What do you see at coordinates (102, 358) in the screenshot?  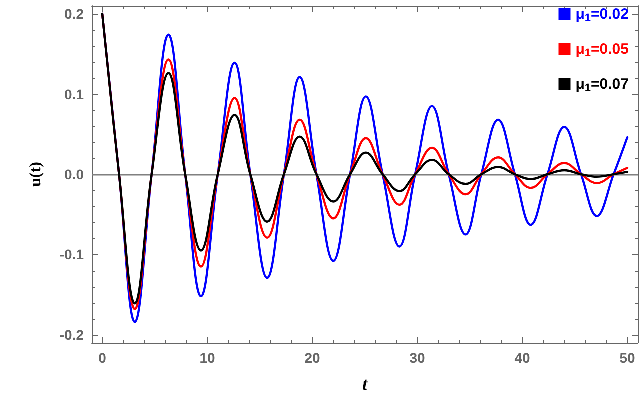 I see `x-tick-label: 0` at bounding box center [102, 358].